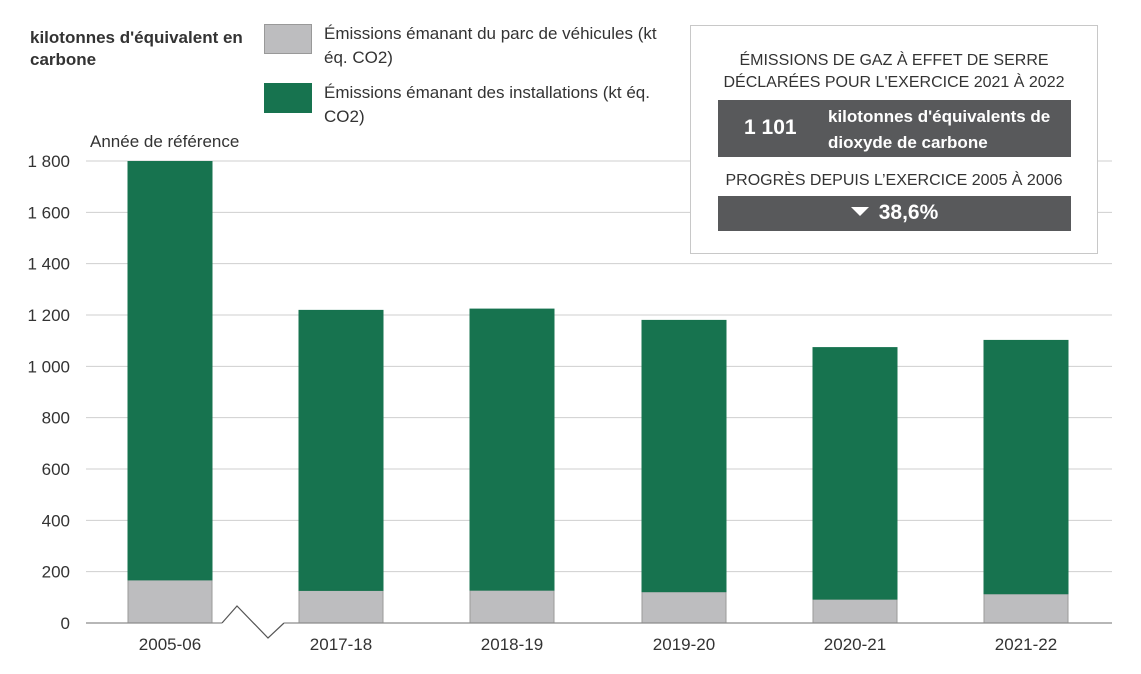  Describe the element at coordinates (684, 456) in the screenshot. I see `bar-2019-20-buildings` at that location.